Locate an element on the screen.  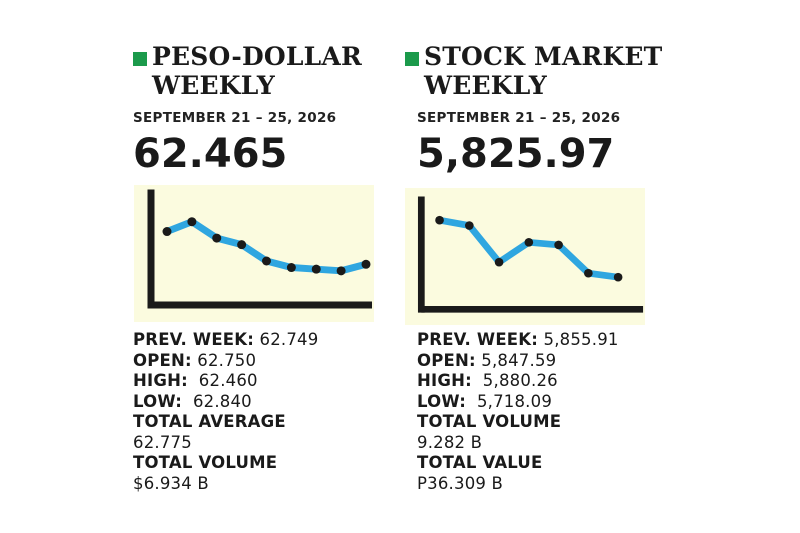
open-value: 62.750 is located at coordinates (227, 360).